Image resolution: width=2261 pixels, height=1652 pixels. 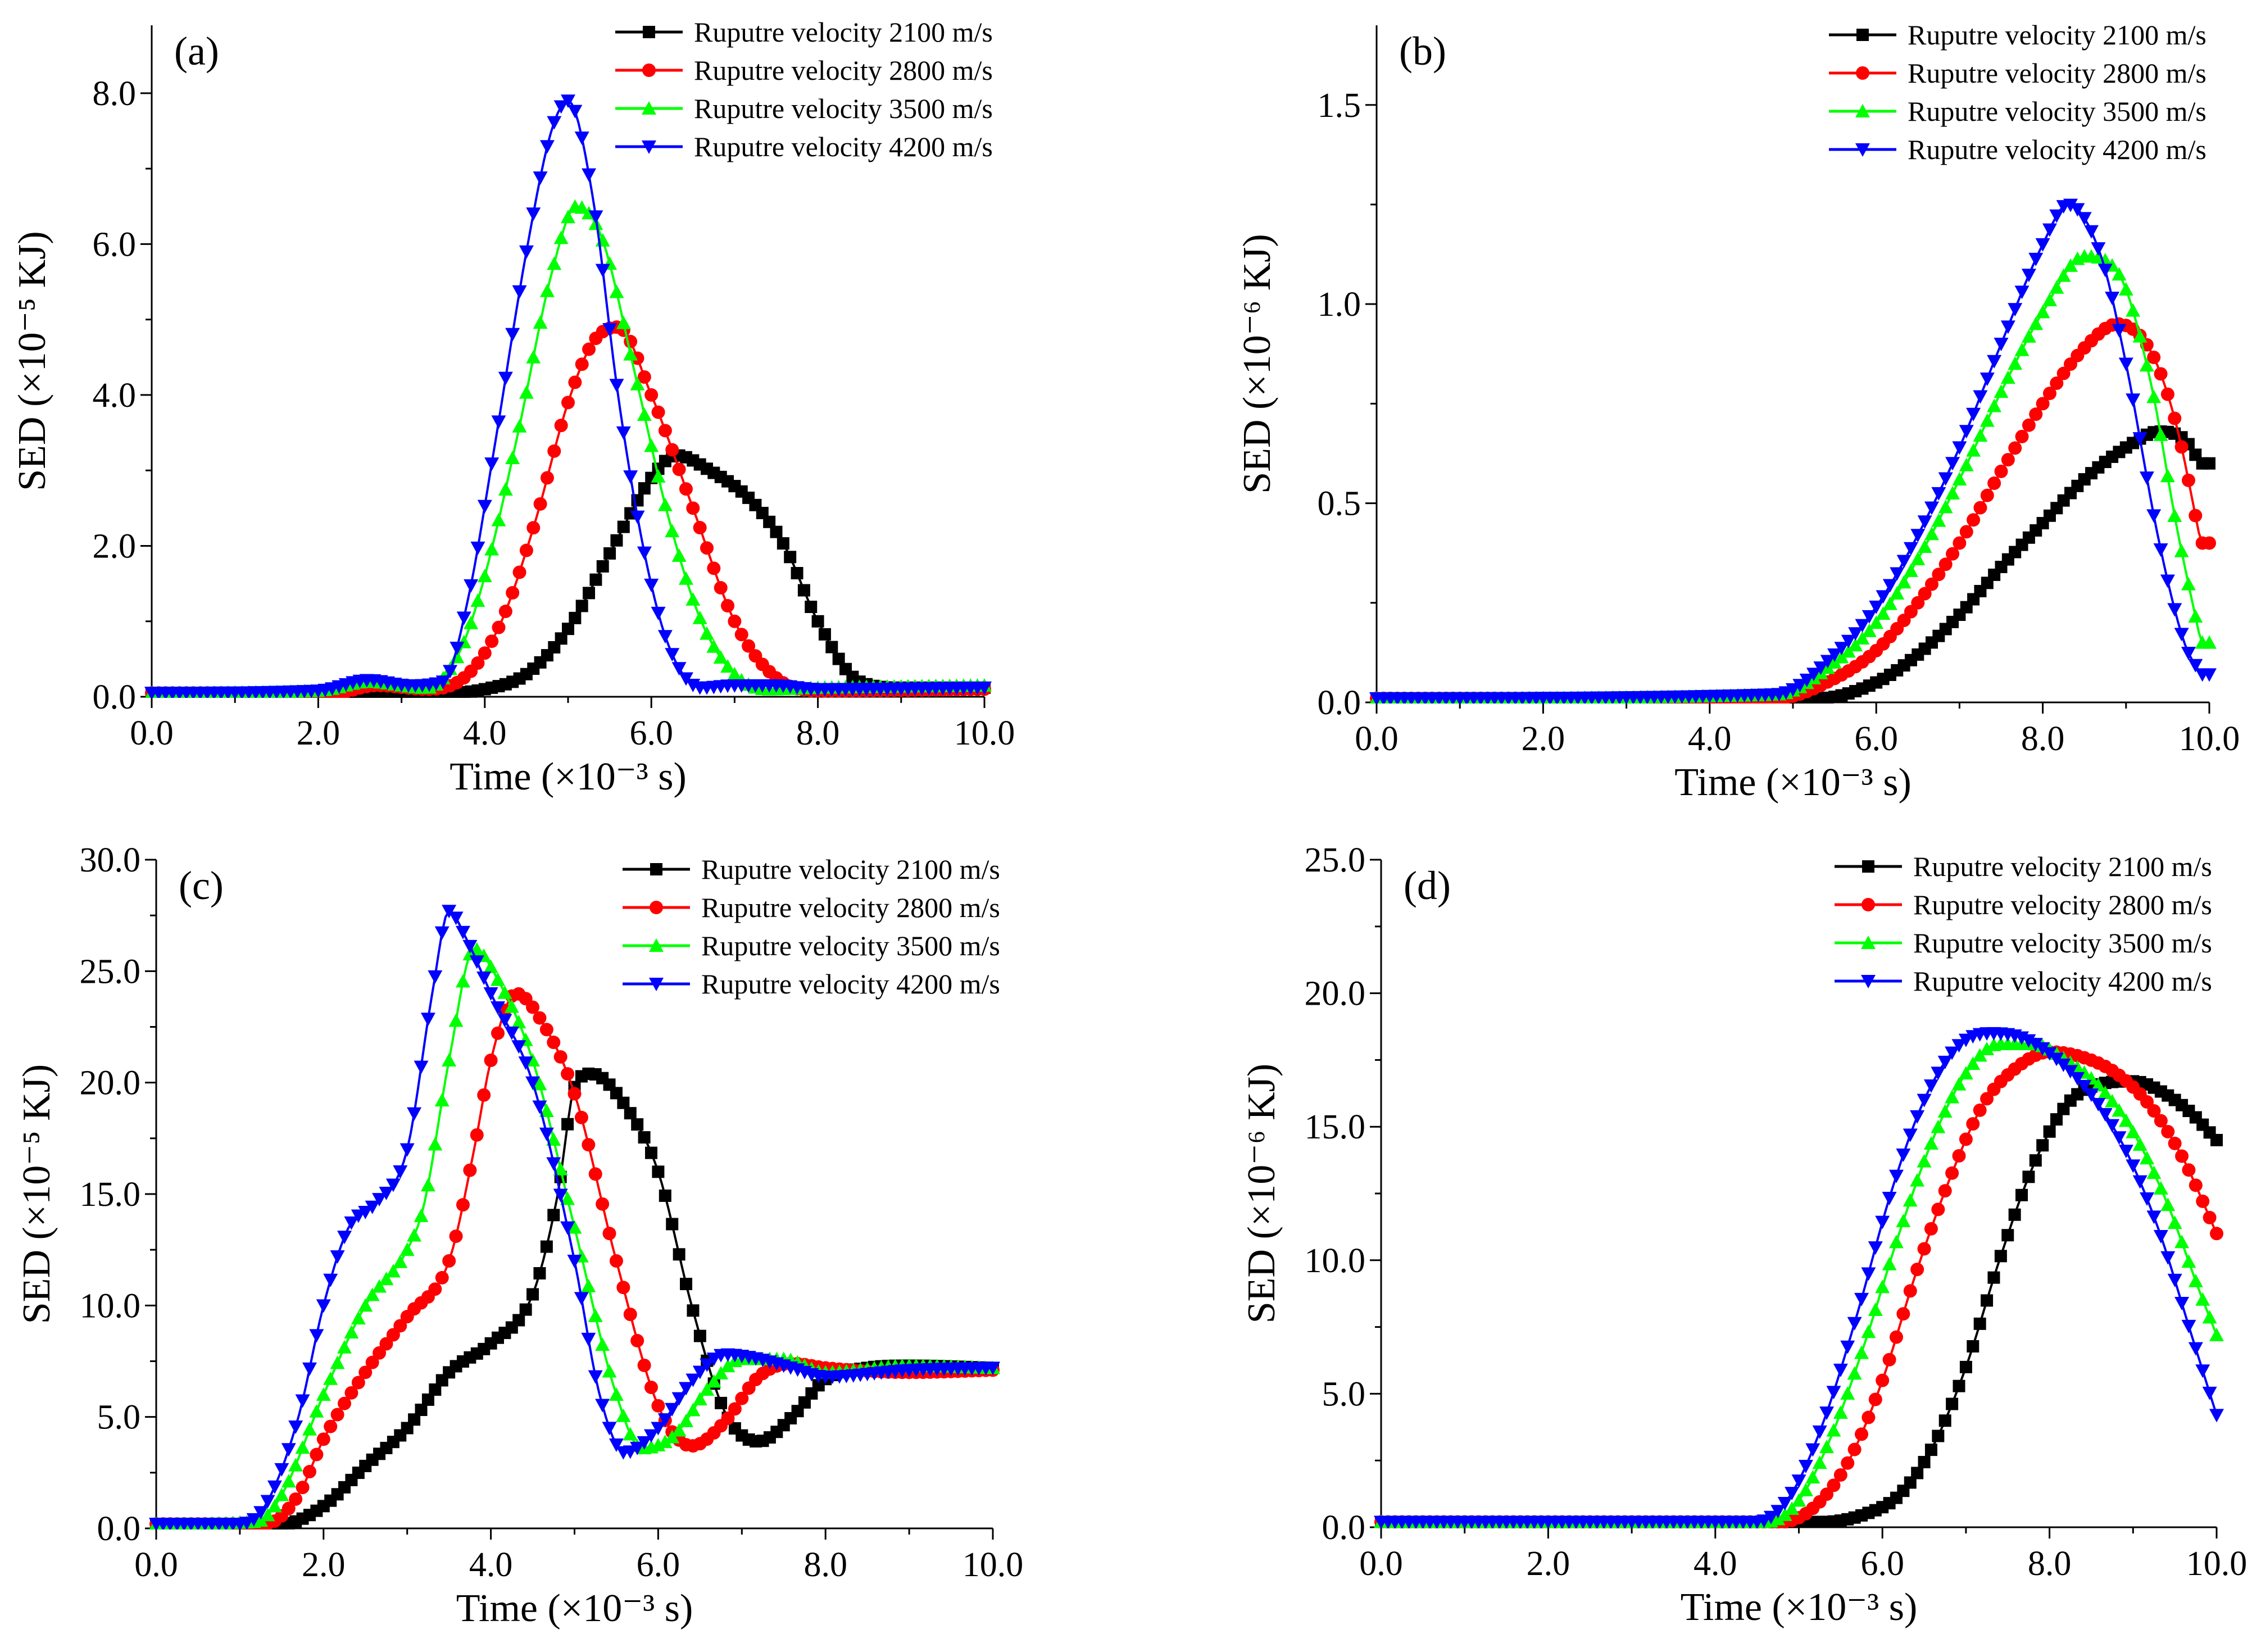 What do you see at coordinates (825, 1565) in the screenshot?
I see `x-tick-label: 8.0` at bounding box center [825, 1565].